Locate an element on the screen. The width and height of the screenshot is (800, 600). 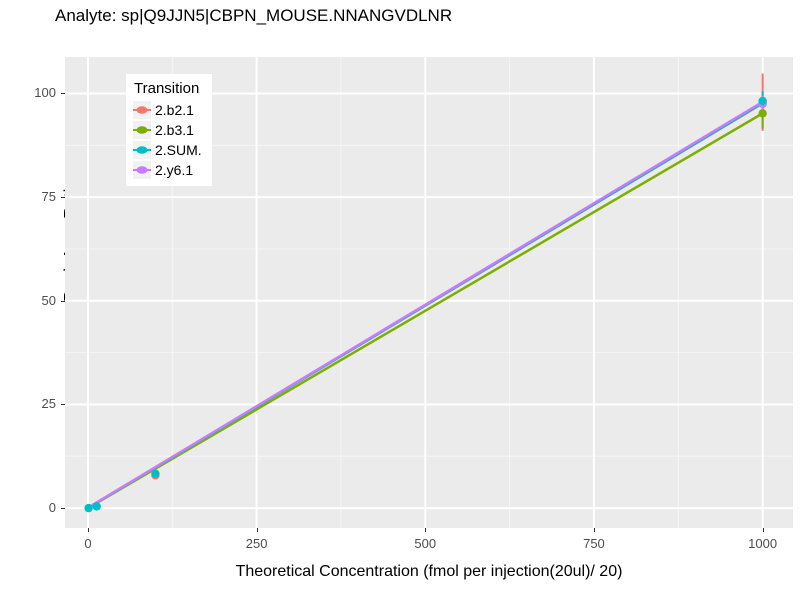
x-tick-label-1000: 1000 is located at coordinates (763, 543).